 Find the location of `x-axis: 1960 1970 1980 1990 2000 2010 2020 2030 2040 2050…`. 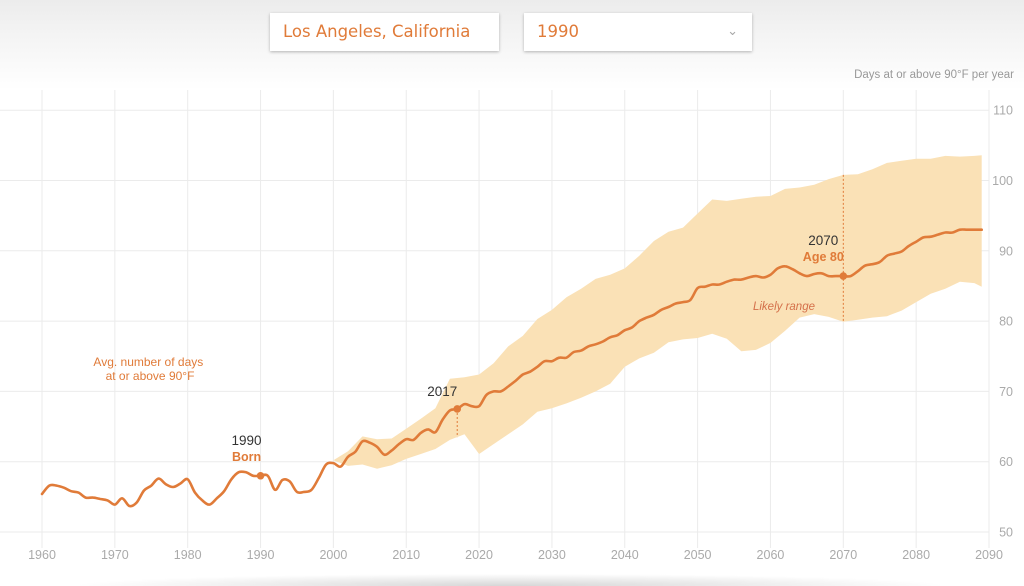

x-axis: 1960 1970 1980 1990 2000 2010 2020 2030 2040 2050… is located at coordinates (515, 555).